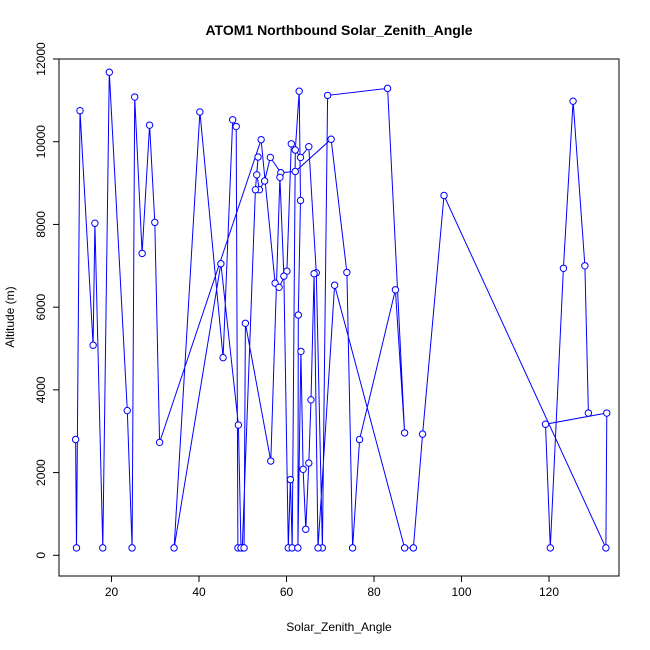 This screenshot has width=650, height=650. What do you see at coordinates (332, 587) in the screenshot?
I see `x-axis: 20 40 60 80 100 120` at bounding box center [332, 587].